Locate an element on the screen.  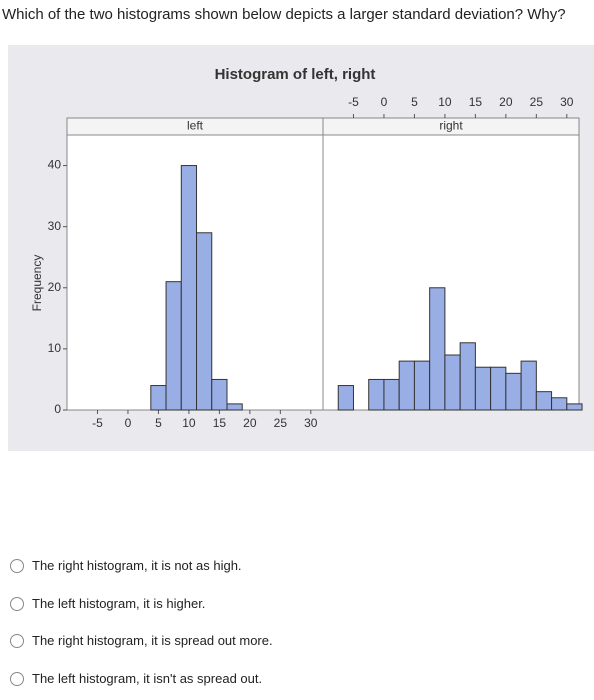
y-tick-label: 40 is located at coordinates (55, 165).